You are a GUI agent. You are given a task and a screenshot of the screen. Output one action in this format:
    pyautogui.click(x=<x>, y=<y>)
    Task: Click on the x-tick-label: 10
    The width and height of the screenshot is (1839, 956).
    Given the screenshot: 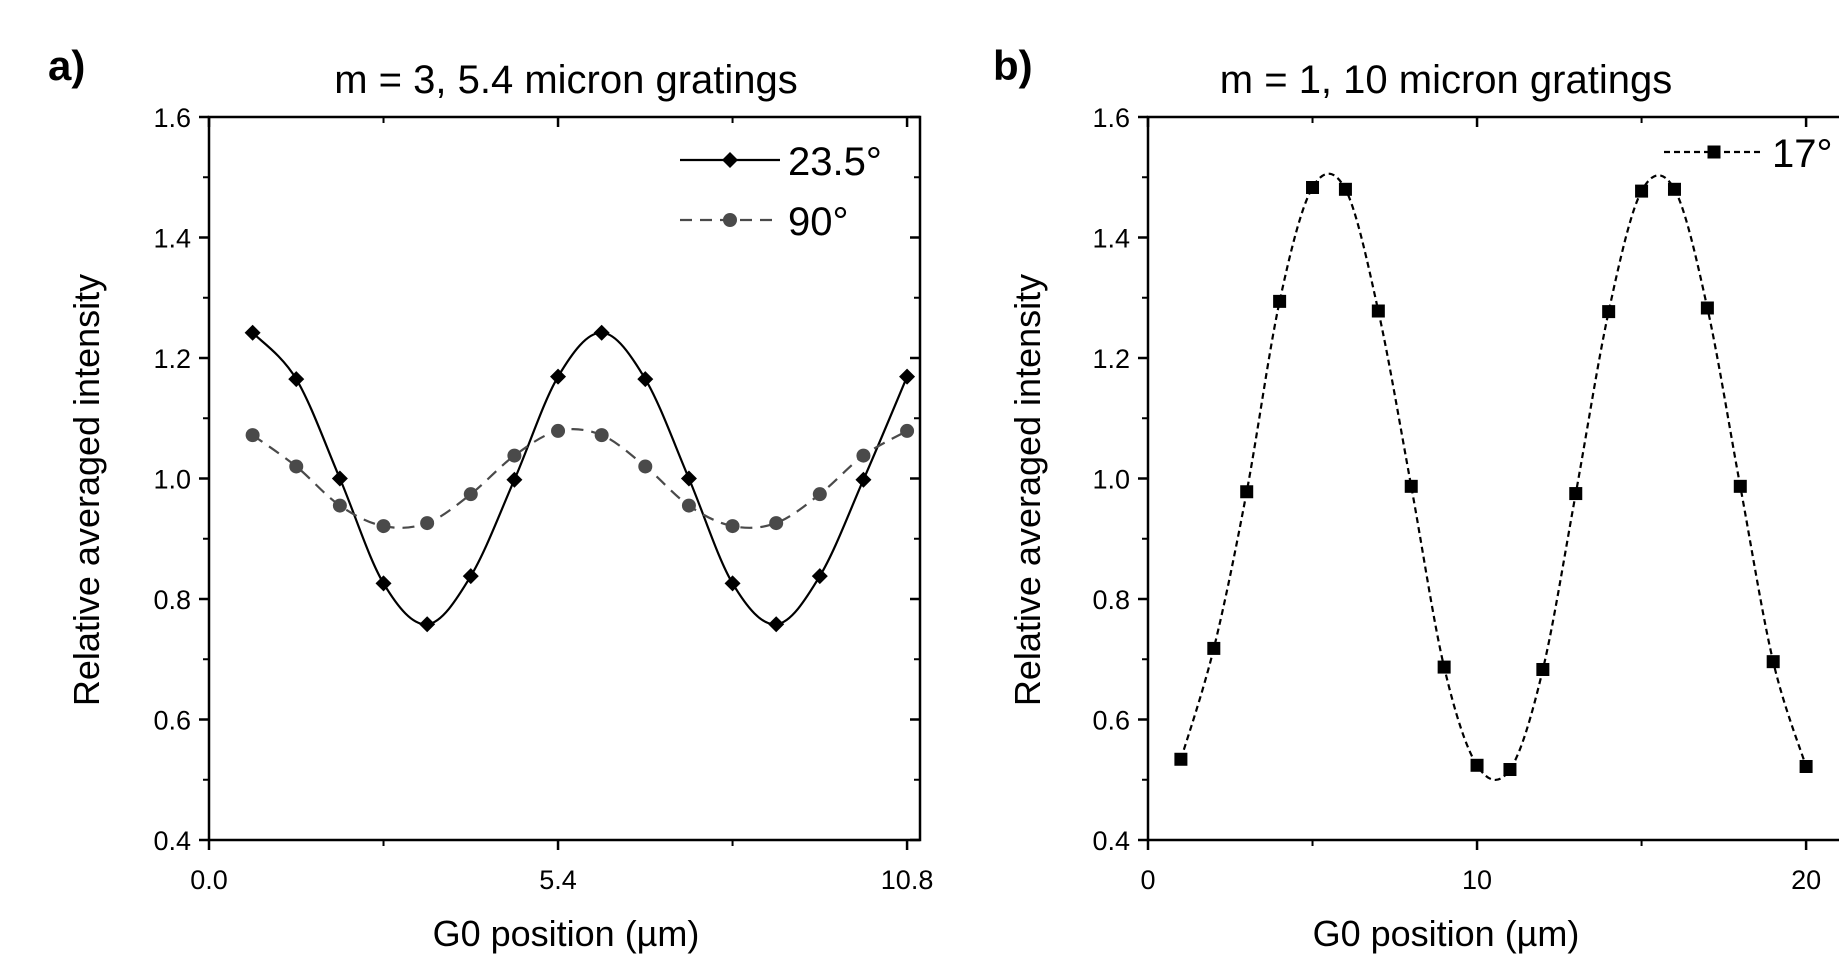 What is the action you would take?
    pyautogui.click(x=1477, y=880)
    